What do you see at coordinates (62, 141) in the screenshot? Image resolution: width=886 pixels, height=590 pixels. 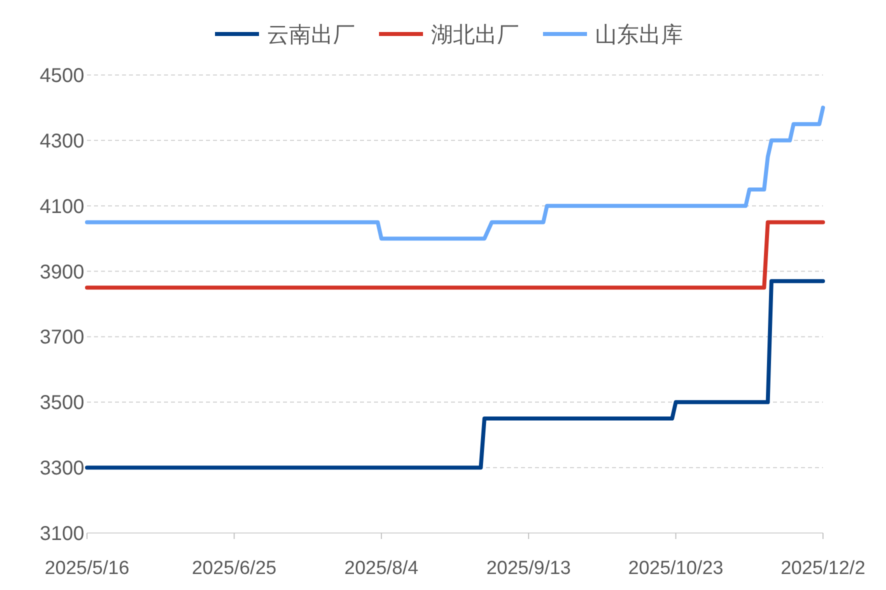 I see `y-tick-label: 4300` at bounding box center [62, 141].